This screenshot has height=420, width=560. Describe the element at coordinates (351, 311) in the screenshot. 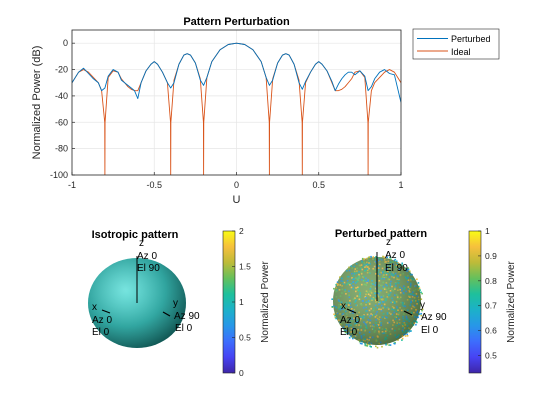

I see `perturbed-x-axis` at that location.